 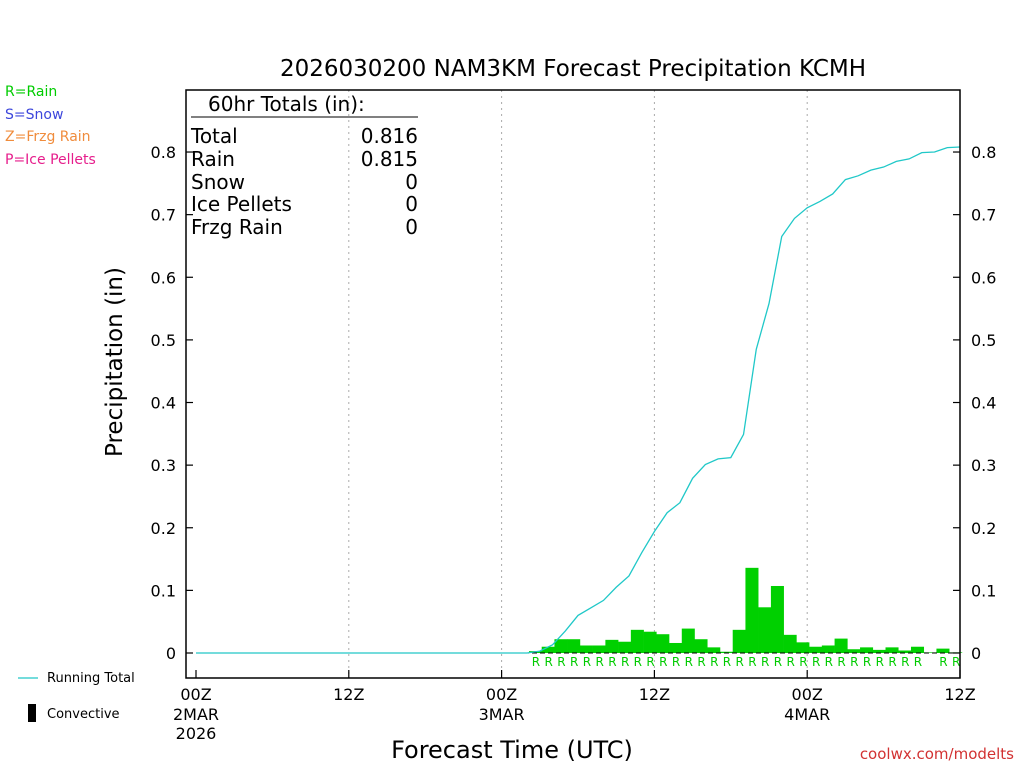 What do you see at coordinates (34, 115) in the screenshot?
I see `legend-snow: S=Snow` at bounding box center [34, 115].